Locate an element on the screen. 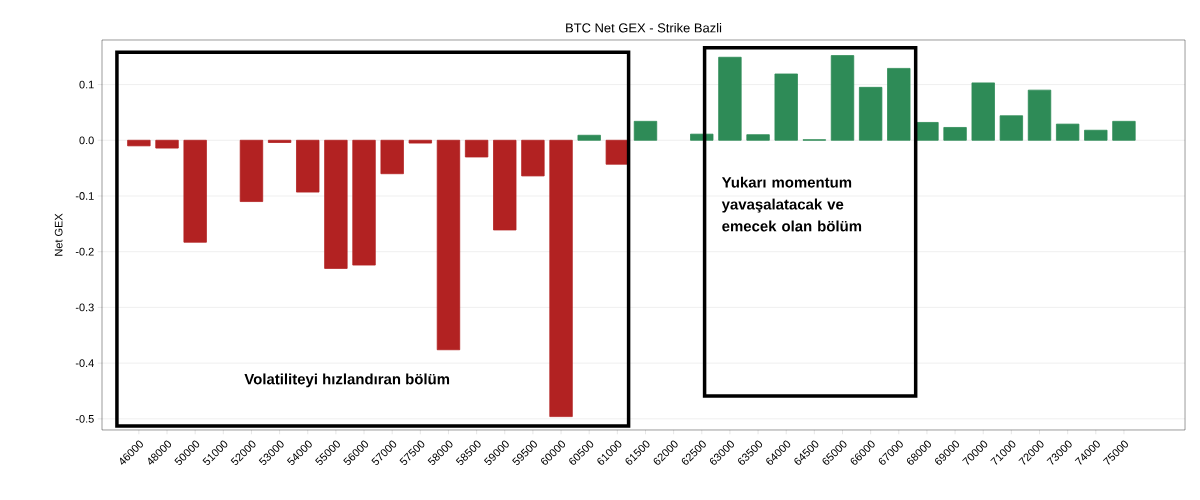 The height and width of the screenshot is (500, 1200). chart-title: BTC Net GEX - Strike Bazli is located at coordinates (644, 27).